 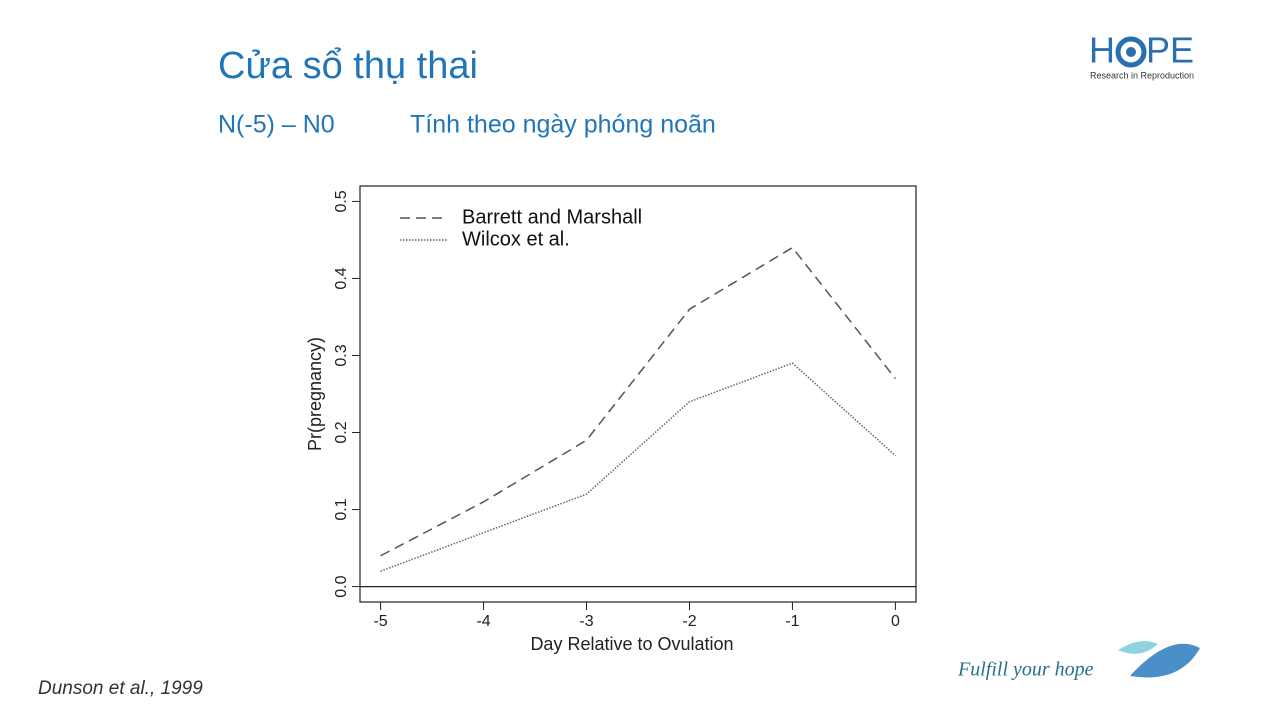 What do you see at coordinates (341, 586) in the screenshot?
I see `y-tick-label: 0.0` at bounding box center [341, 586].